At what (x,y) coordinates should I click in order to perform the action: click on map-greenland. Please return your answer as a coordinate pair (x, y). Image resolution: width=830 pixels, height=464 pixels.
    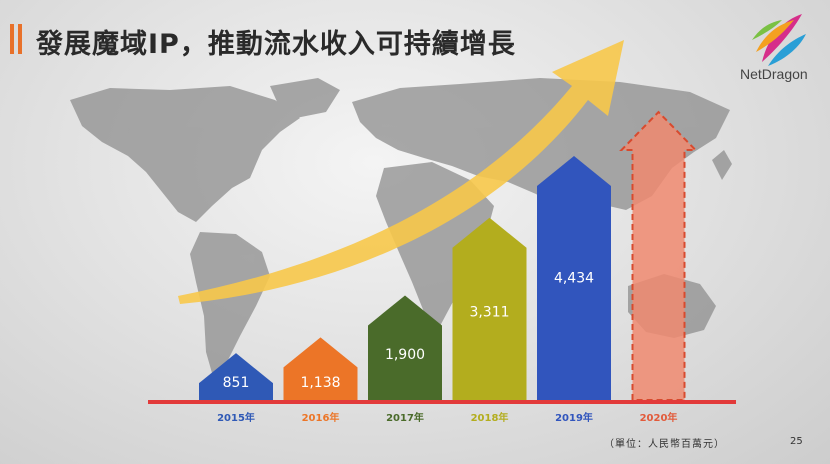
    Looking at the image, I should click on (305, 98).